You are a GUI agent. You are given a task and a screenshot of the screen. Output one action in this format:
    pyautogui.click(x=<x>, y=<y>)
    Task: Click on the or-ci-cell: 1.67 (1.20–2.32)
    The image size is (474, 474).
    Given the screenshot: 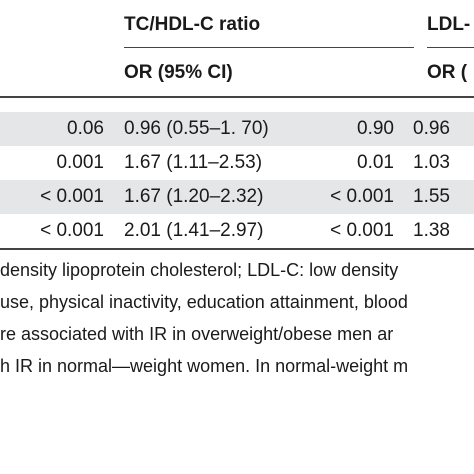 What is the action you would take?
    pyautogui.click(x=194, y=196)
    